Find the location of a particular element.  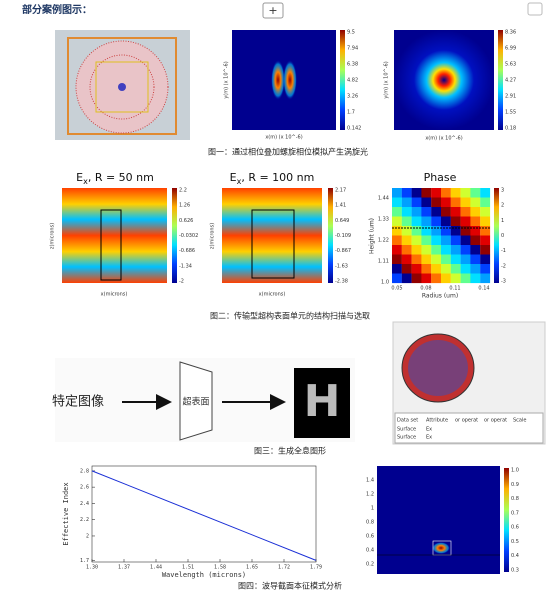

y-tick-label: 2.2 is located at coordinates (84, 520).